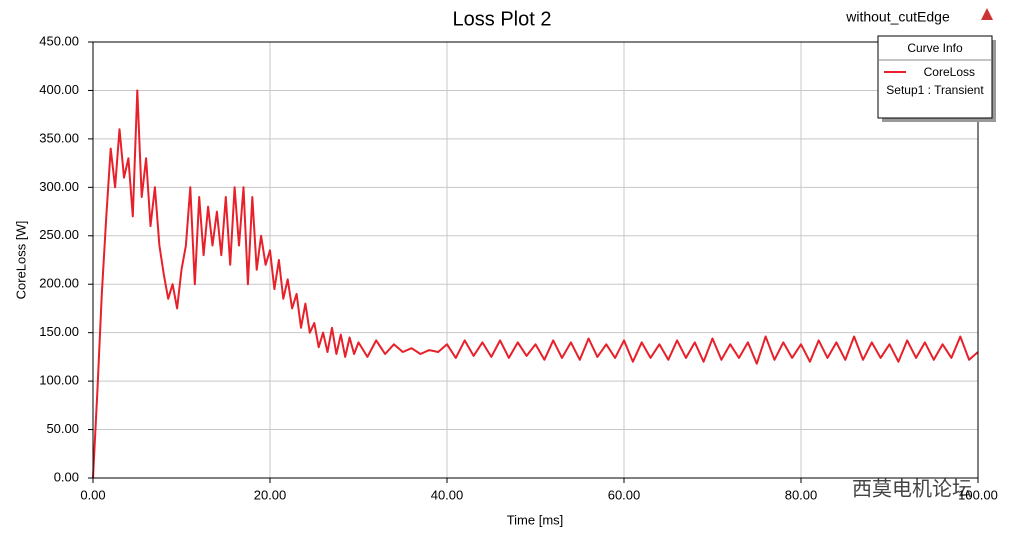 The image size is (1010, 535). I want to click on legend-box, so click(935, 77).